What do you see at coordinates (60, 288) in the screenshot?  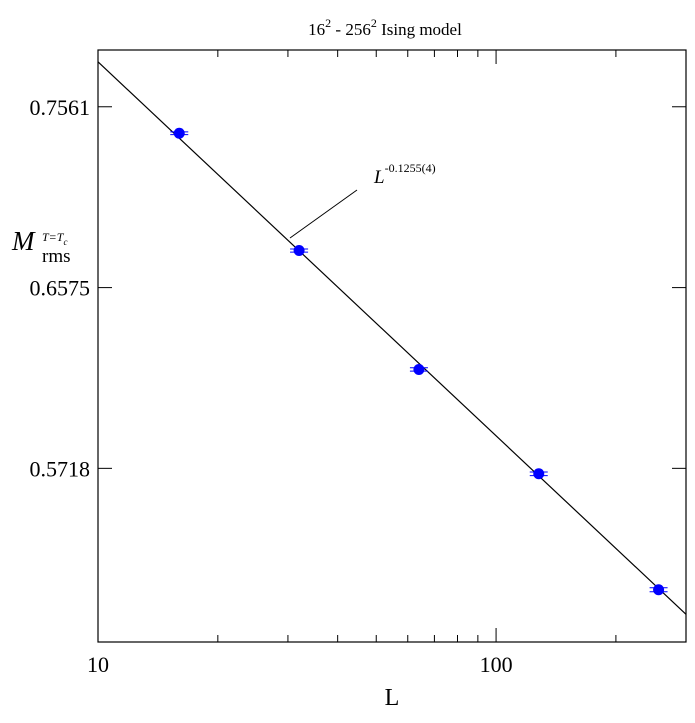 I see `y-tick-label: 0.6575` at bounding box center [60, 288].